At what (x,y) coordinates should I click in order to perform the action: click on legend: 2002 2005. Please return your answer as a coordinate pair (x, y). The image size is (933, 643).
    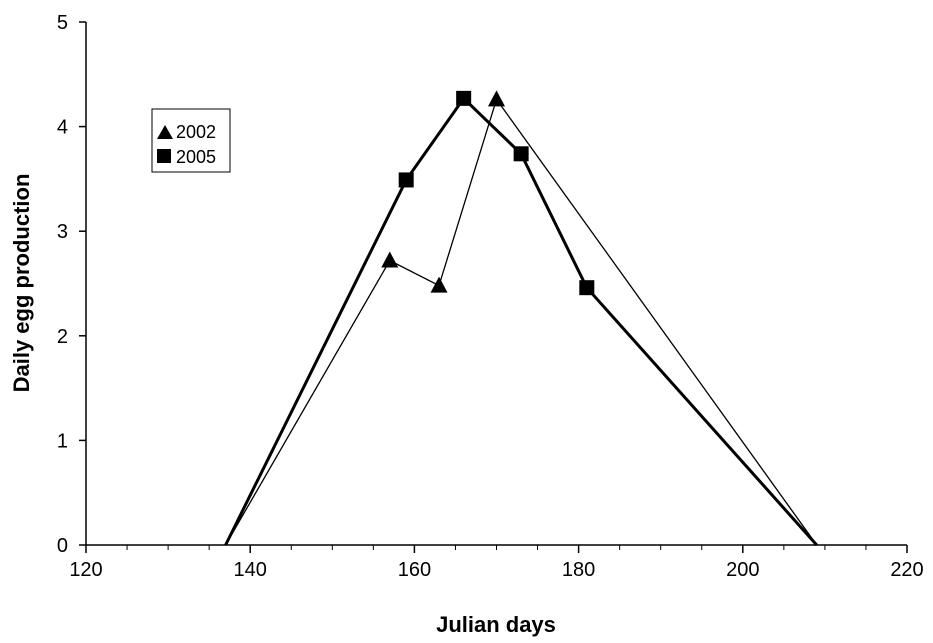
    Looking at the image, I should click on (191, 140).